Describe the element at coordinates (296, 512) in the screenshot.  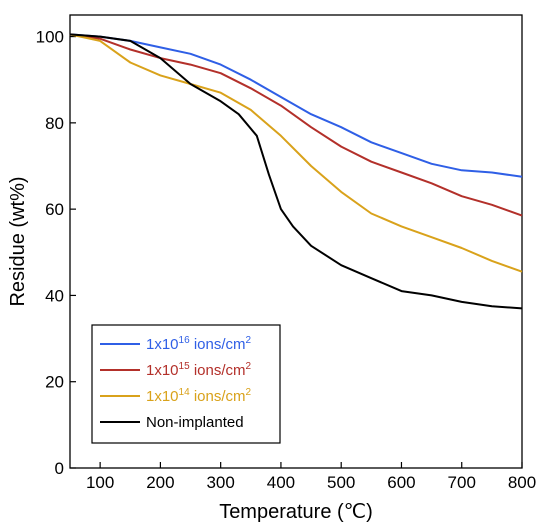
I see `x-axis-title: Temperature (℃)` at that location.